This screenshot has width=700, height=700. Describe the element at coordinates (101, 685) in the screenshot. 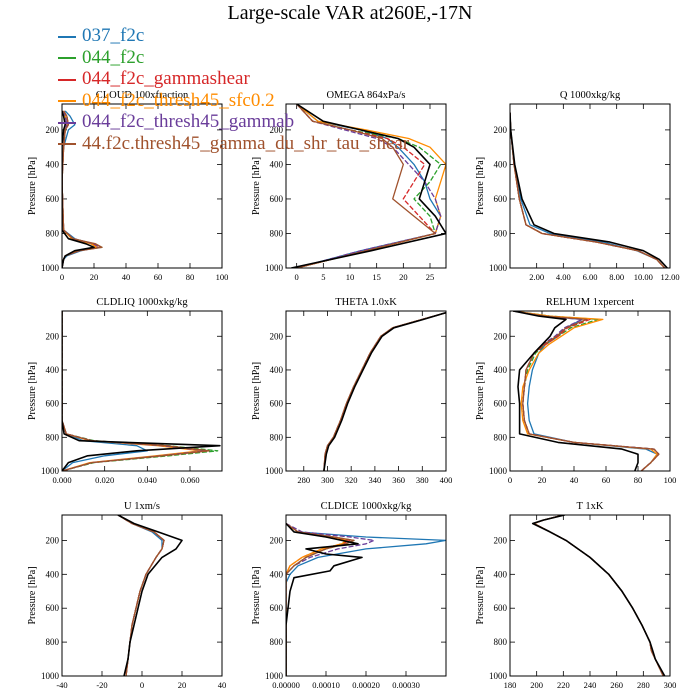

I see `x-tick-label: -20` at that location.